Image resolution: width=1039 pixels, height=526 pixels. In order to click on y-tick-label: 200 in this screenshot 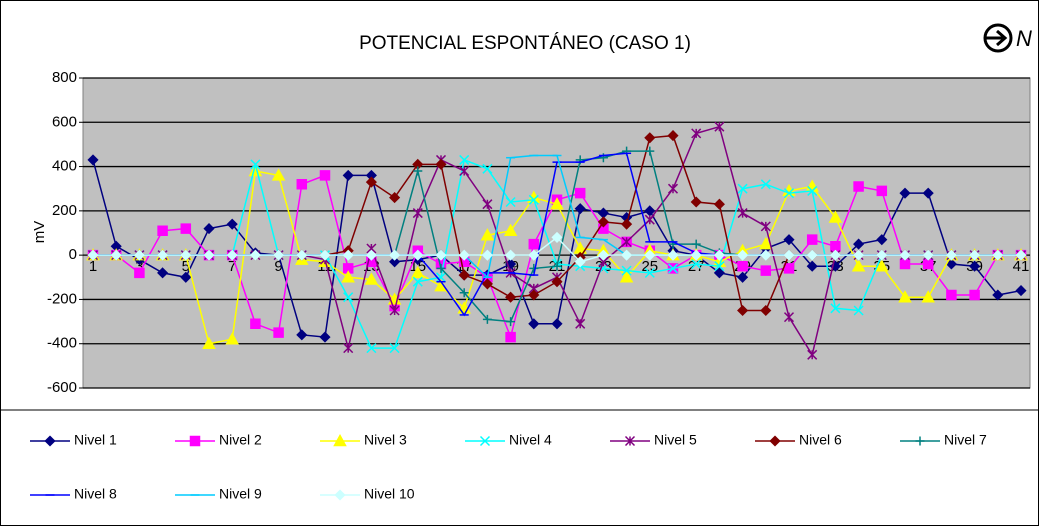, I will do `click(64, 210)`.